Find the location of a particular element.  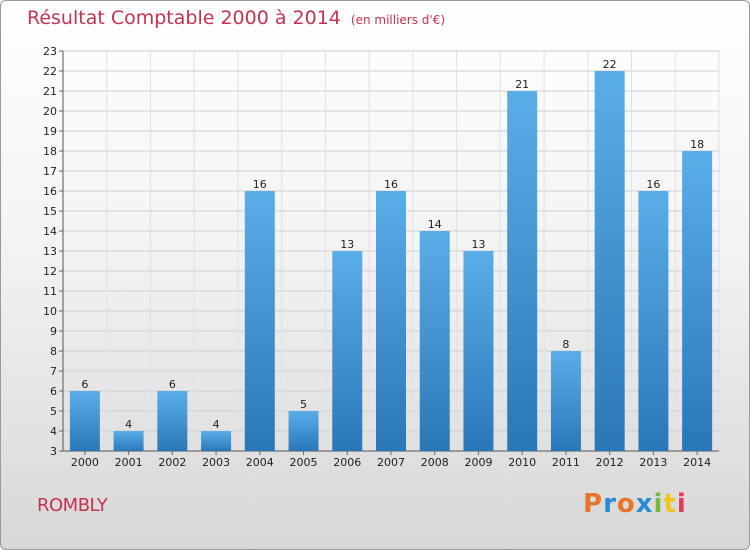

y-tick-label: 12 is located at coordinates (50, 271).